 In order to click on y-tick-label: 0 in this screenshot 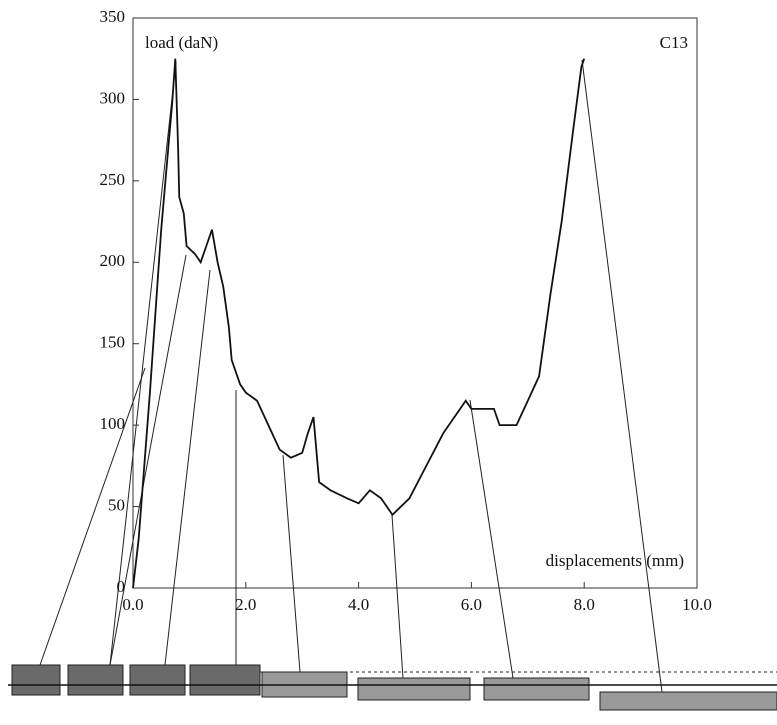, I will do `click(121, 586)`.